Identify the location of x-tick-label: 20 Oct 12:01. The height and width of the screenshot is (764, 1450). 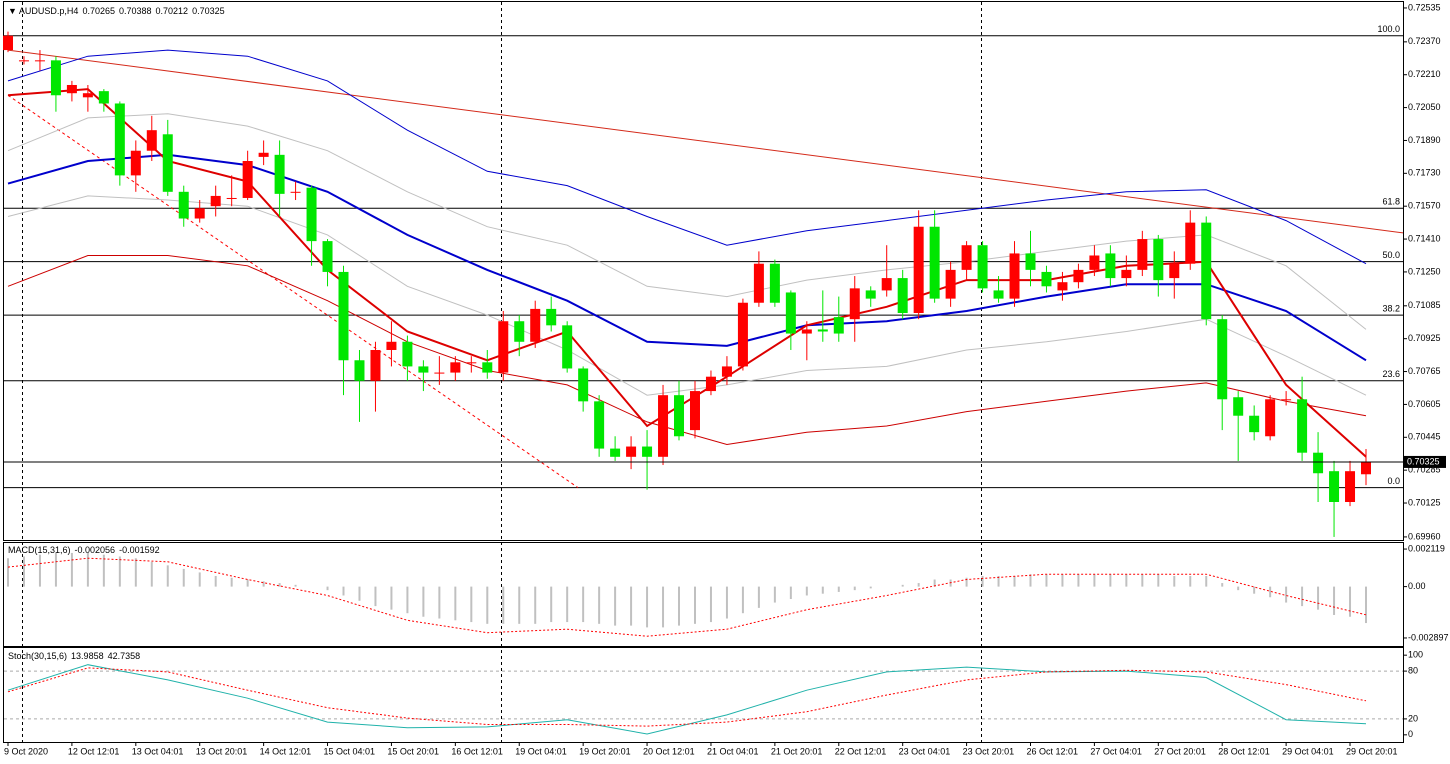
(669, 751).